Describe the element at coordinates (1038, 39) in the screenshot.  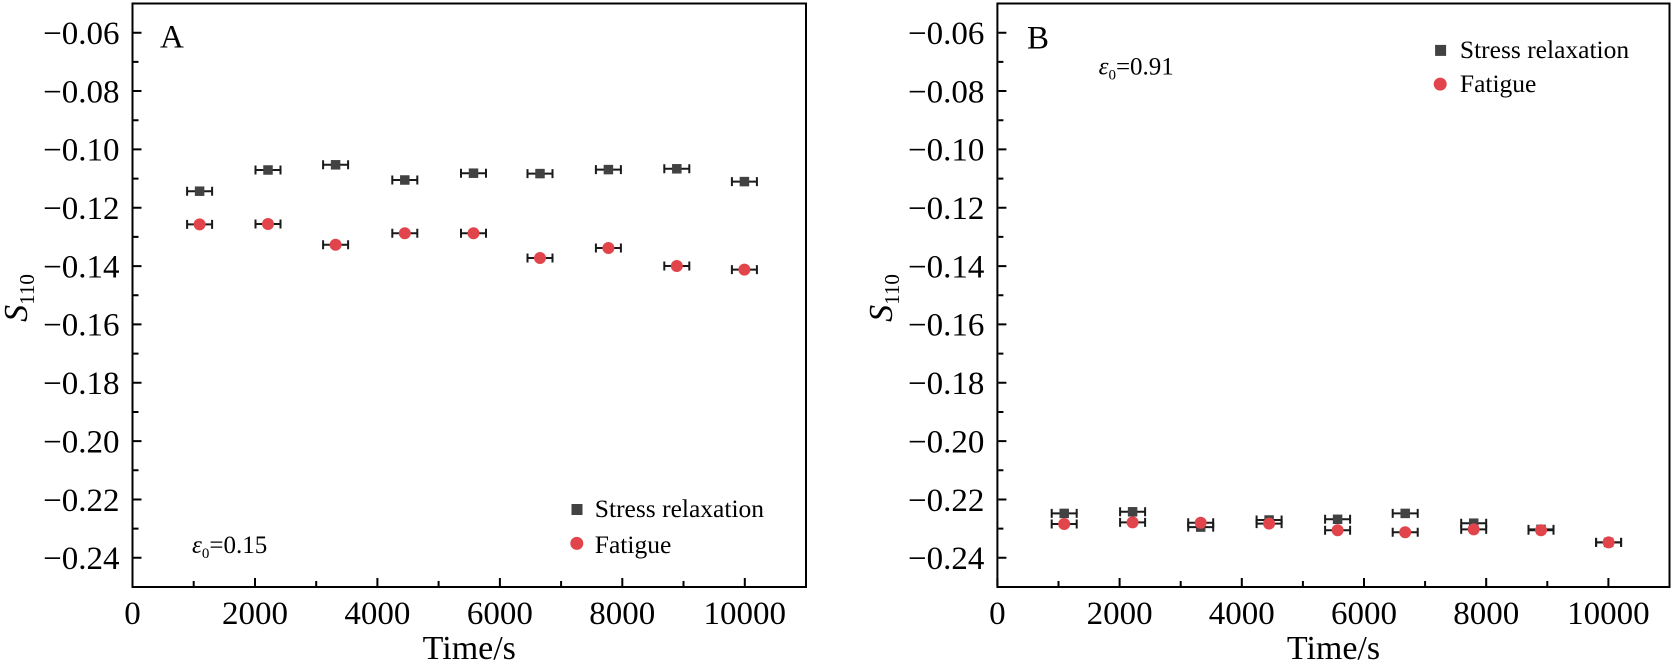
I see `svg-text: B` at that location.